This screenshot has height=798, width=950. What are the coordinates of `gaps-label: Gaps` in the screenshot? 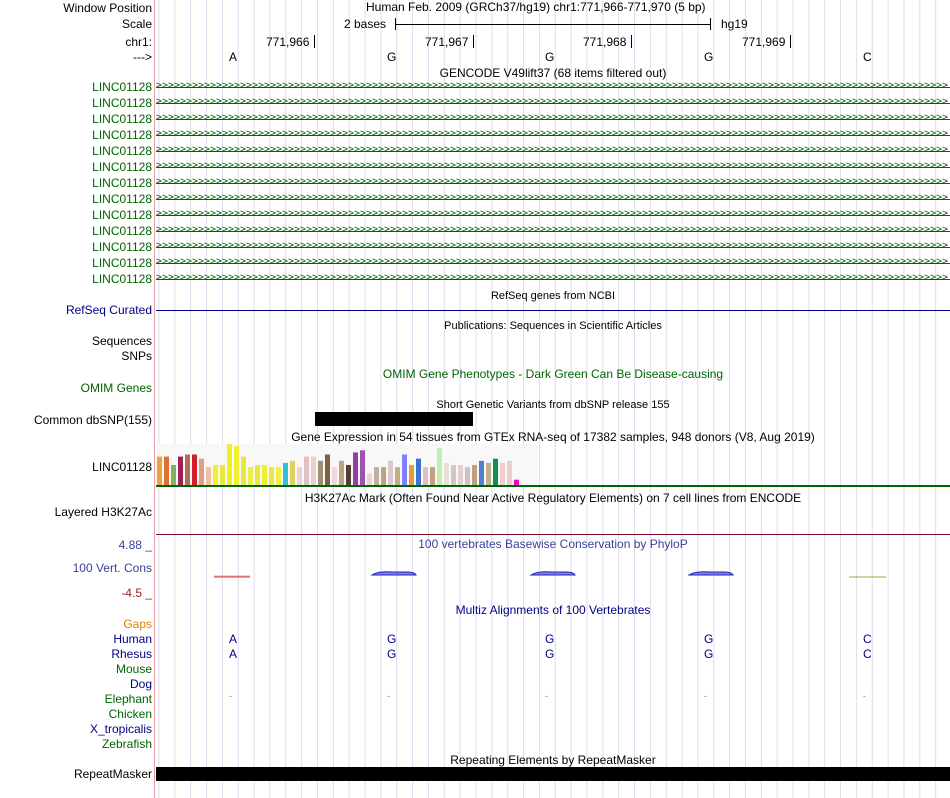 It's located at (137, 624).